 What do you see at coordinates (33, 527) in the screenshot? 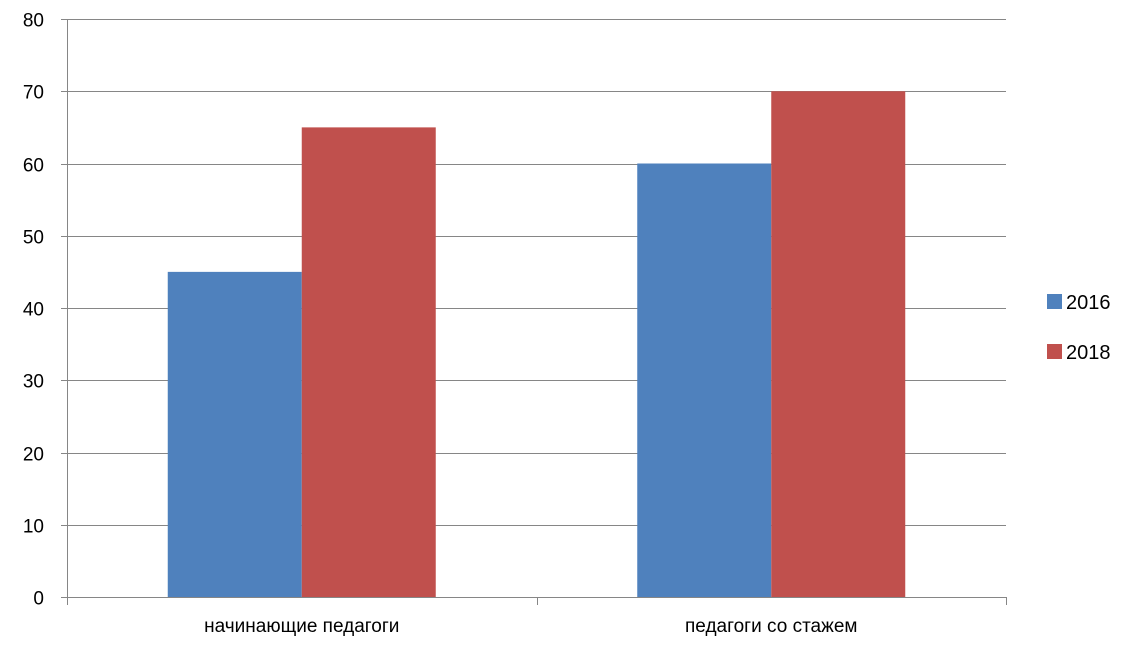
I see `y-tick-label-10: 10` at bounding box center [33, 527].